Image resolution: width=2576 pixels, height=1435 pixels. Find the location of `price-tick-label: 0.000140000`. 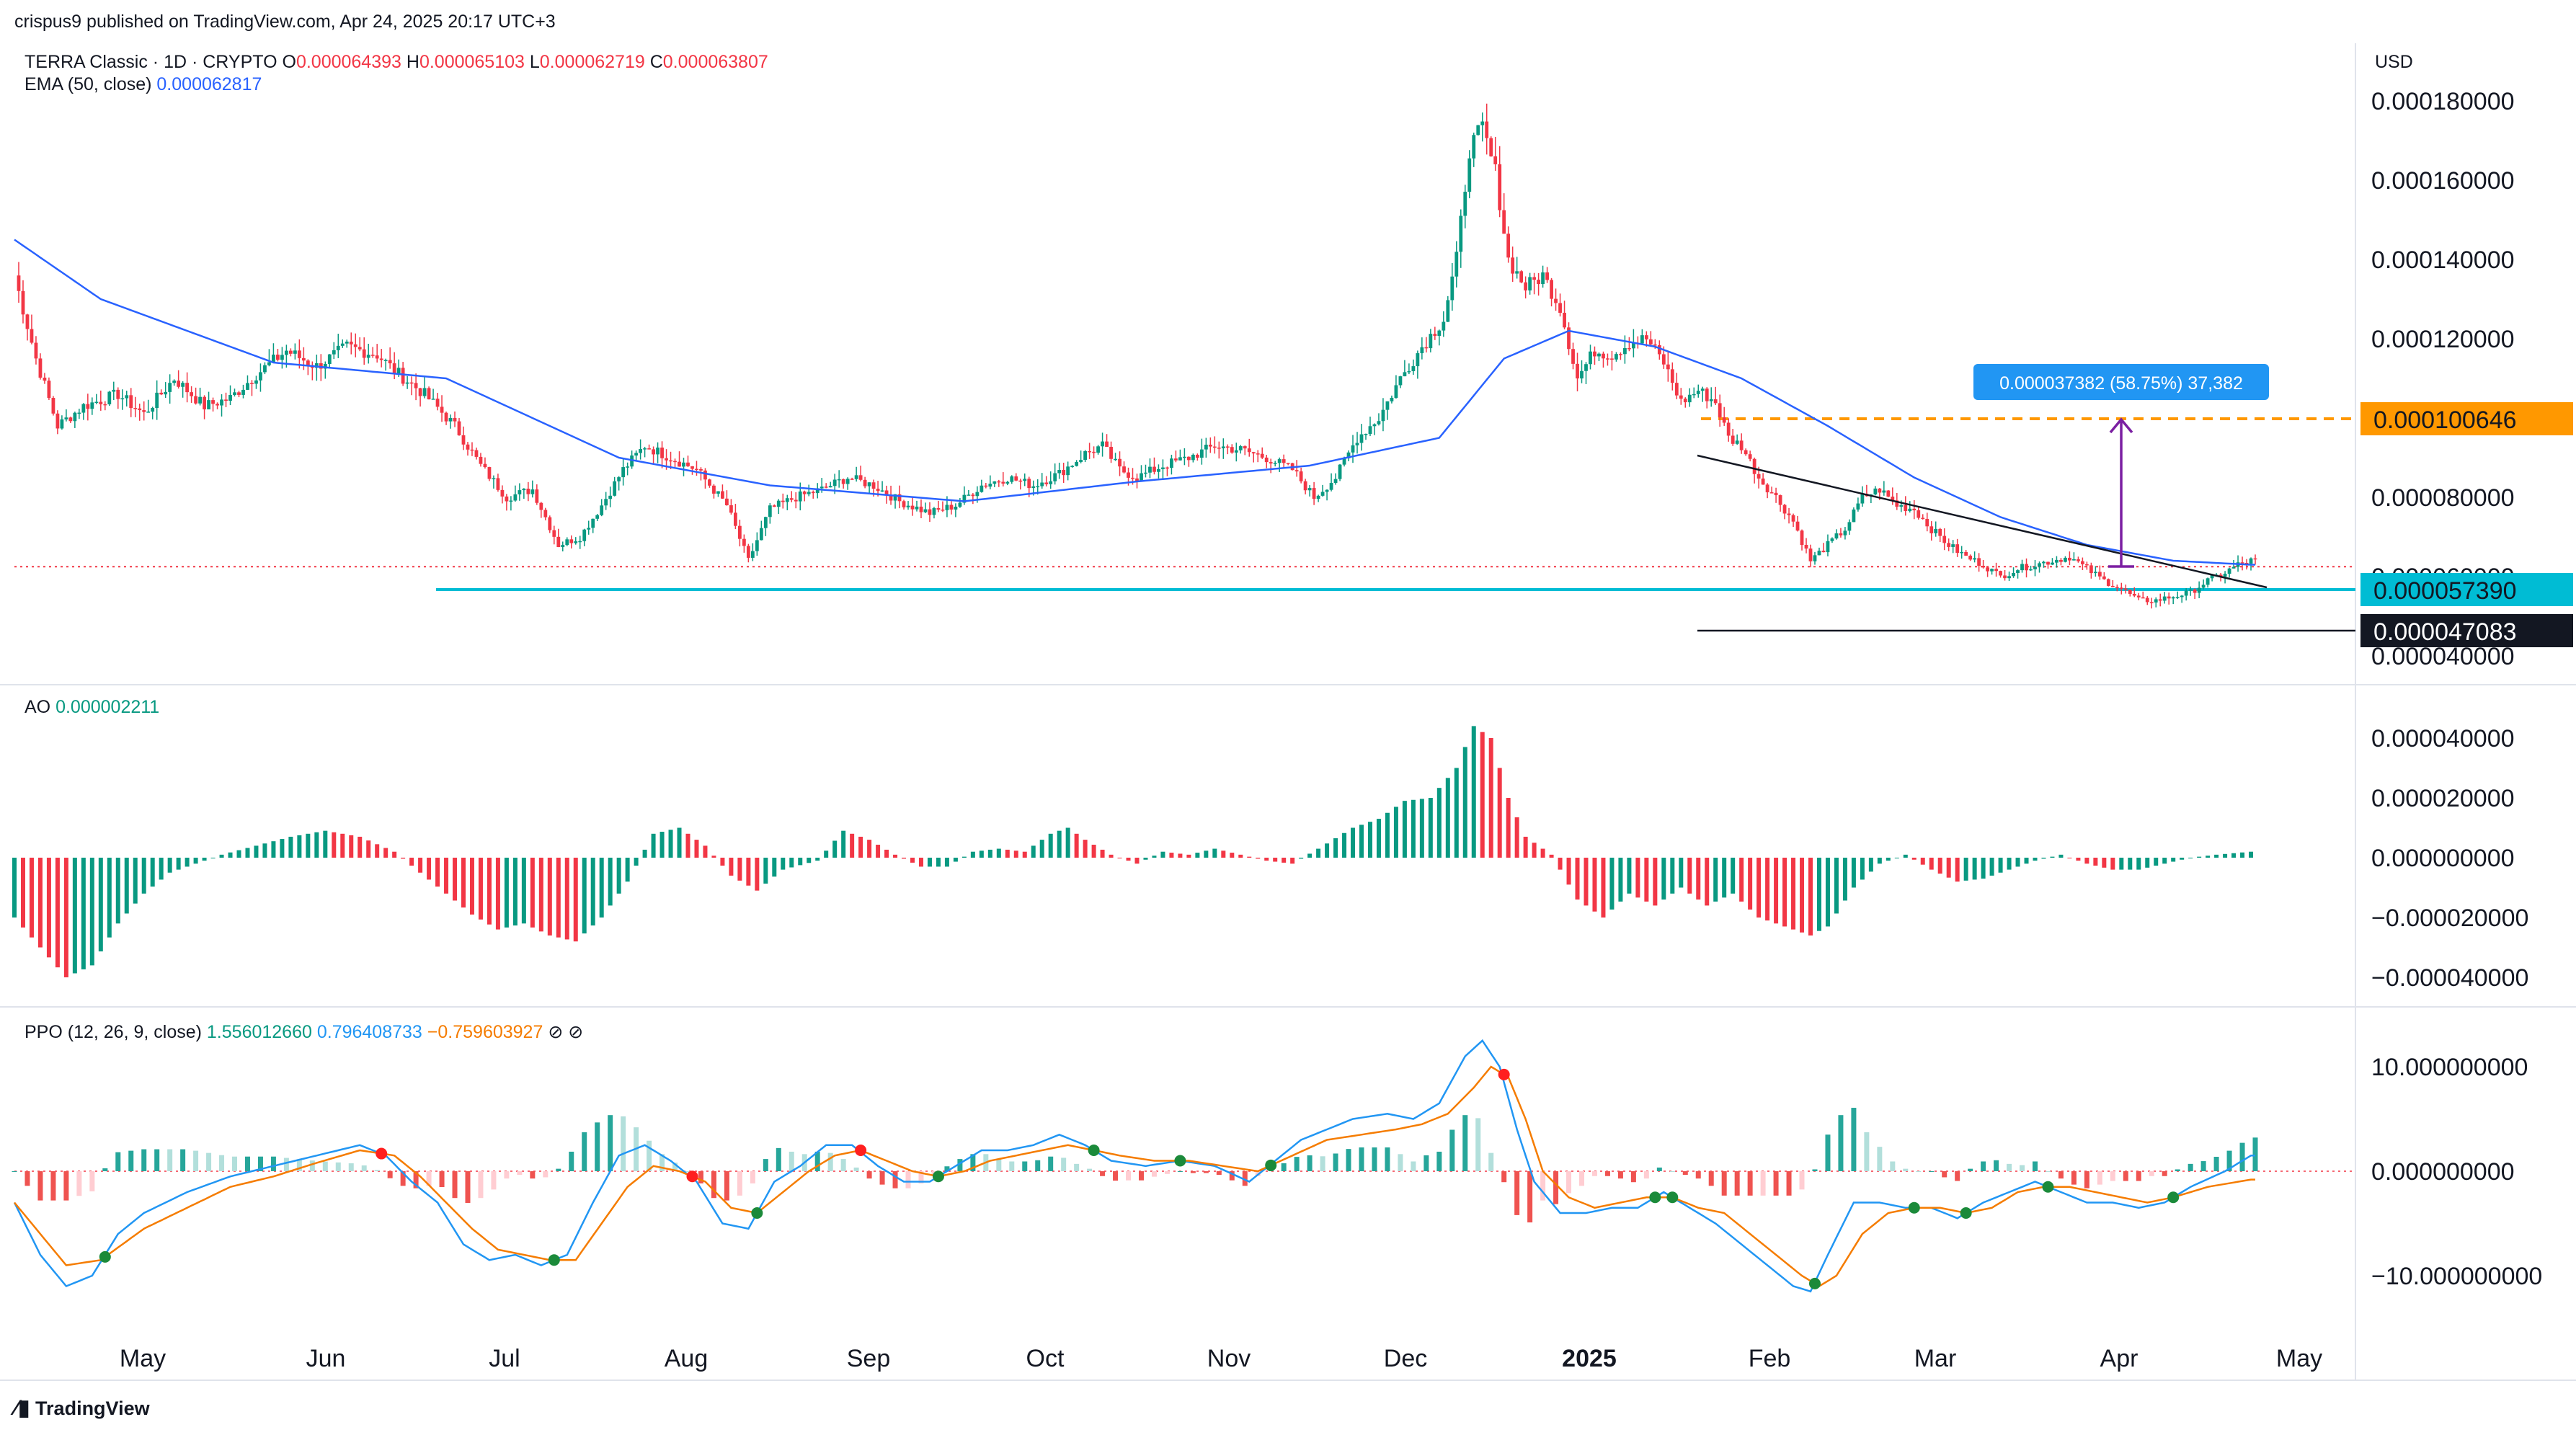

price-tick-label: 0.000140000 is located at coordinates (2443, 260).